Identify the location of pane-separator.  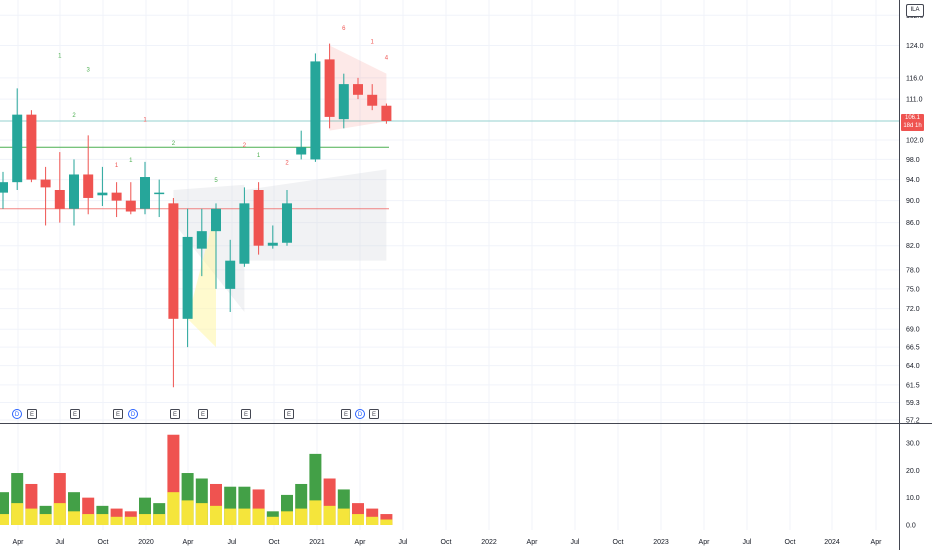
(466, 423).